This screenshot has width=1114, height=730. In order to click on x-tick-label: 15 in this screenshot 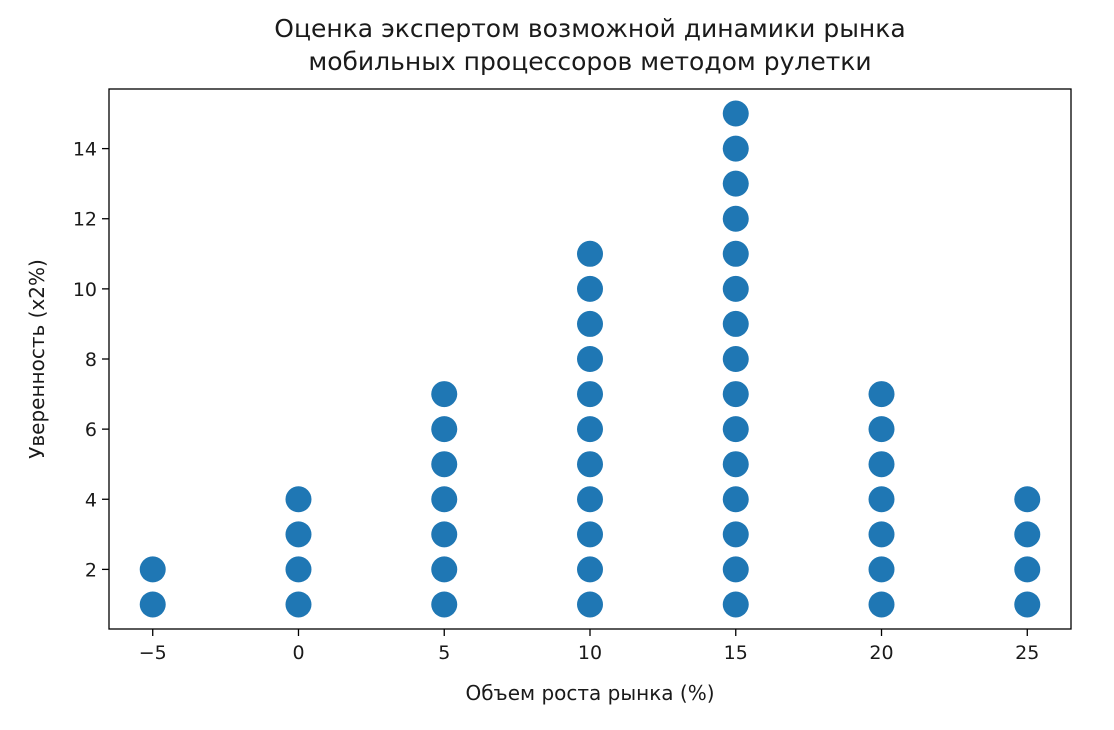, I will do `click(736, 653)`.